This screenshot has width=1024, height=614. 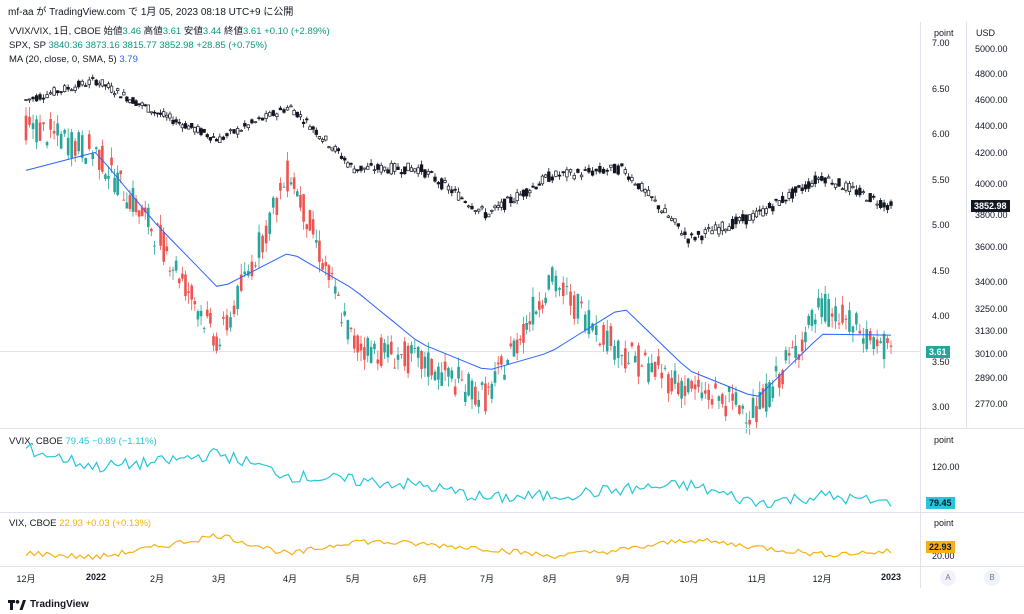 What do you see at coordinates (991, 282) in the screenshot?
I see `usd-axis-tick: 3400.00` at bounding box center [991, 282].